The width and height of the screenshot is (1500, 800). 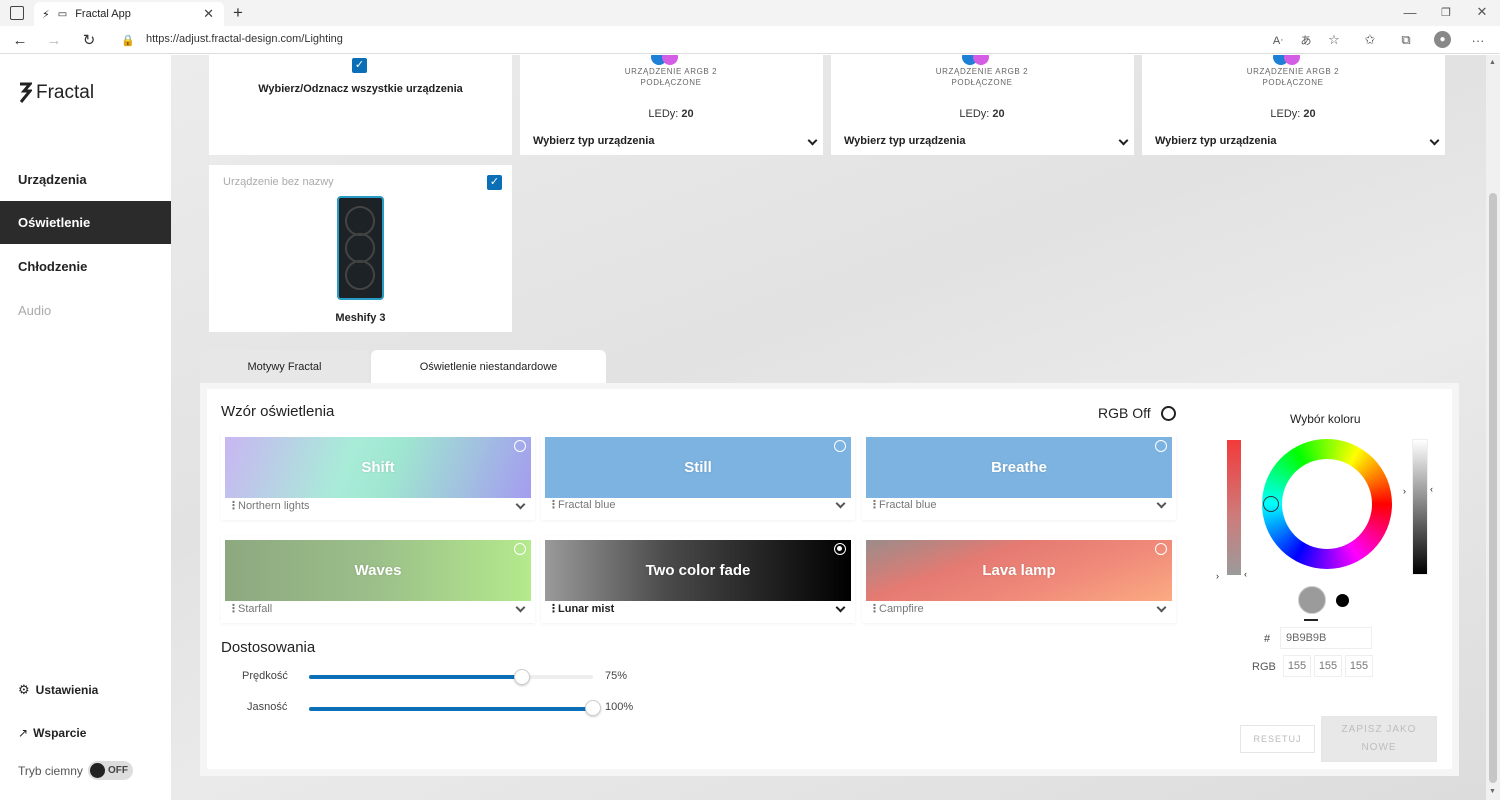 I want to click on refresh-icon: ↻, so click(x=89, y=40).